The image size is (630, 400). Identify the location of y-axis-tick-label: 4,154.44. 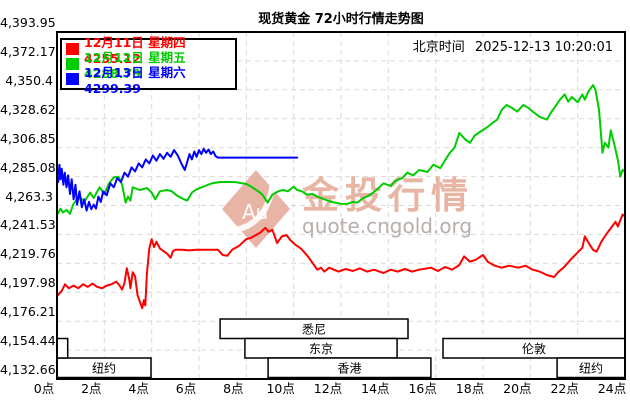
(28, 341).